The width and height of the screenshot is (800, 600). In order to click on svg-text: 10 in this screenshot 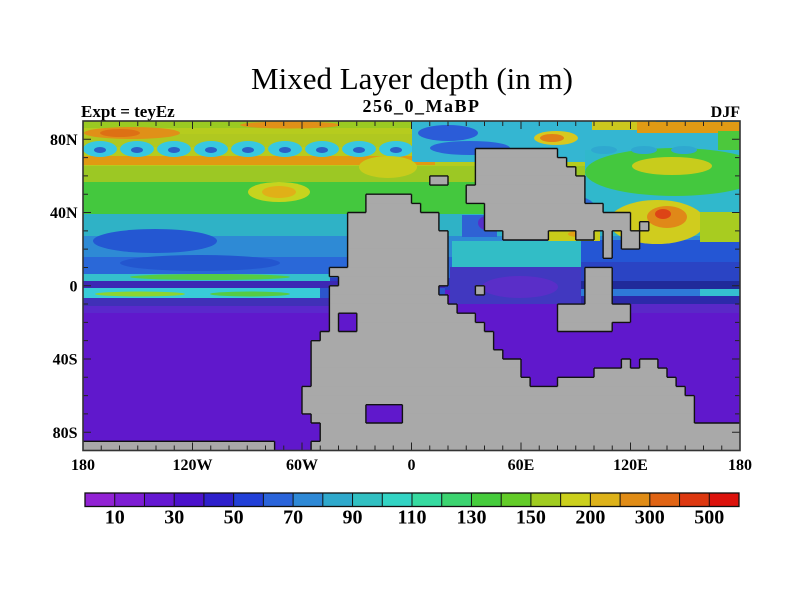, I will do `click(115, 518)`.